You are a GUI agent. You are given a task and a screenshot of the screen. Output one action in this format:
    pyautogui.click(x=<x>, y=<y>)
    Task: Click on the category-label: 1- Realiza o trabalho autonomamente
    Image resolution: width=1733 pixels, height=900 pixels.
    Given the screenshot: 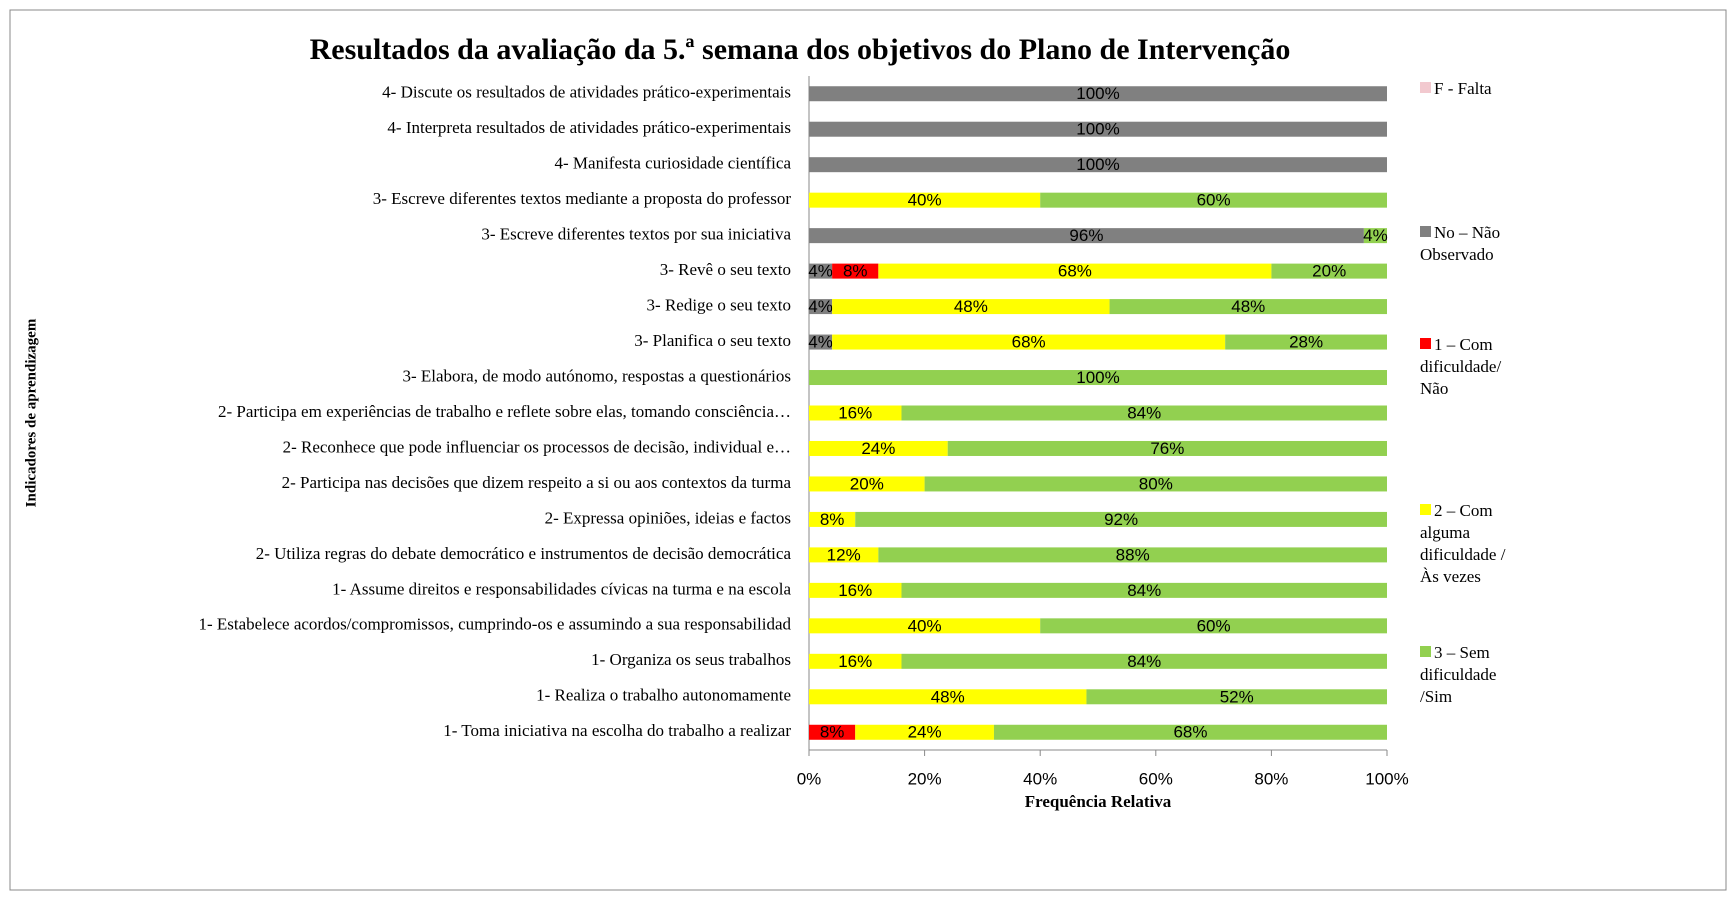 What is the action you would take?
    pyautogui.click(x=663, y=695)
    